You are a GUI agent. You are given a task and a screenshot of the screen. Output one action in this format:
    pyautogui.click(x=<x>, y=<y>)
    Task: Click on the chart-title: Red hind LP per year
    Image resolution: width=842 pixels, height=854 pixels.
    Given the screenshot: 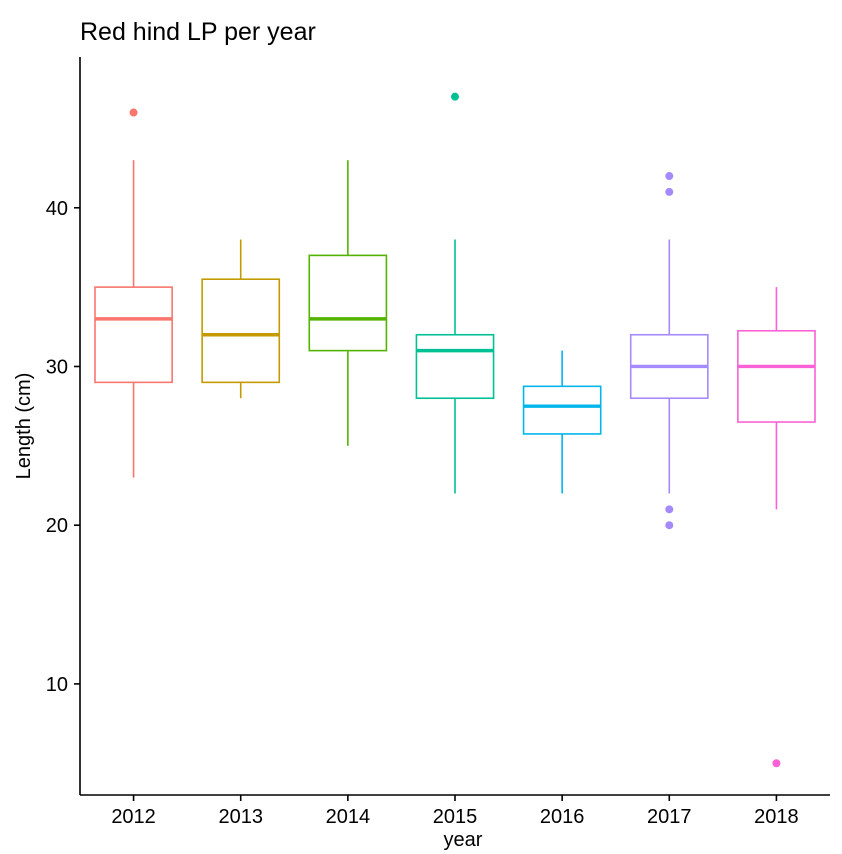 What is the action you would take?
    pyautogui.click(x=198, y=32)
    